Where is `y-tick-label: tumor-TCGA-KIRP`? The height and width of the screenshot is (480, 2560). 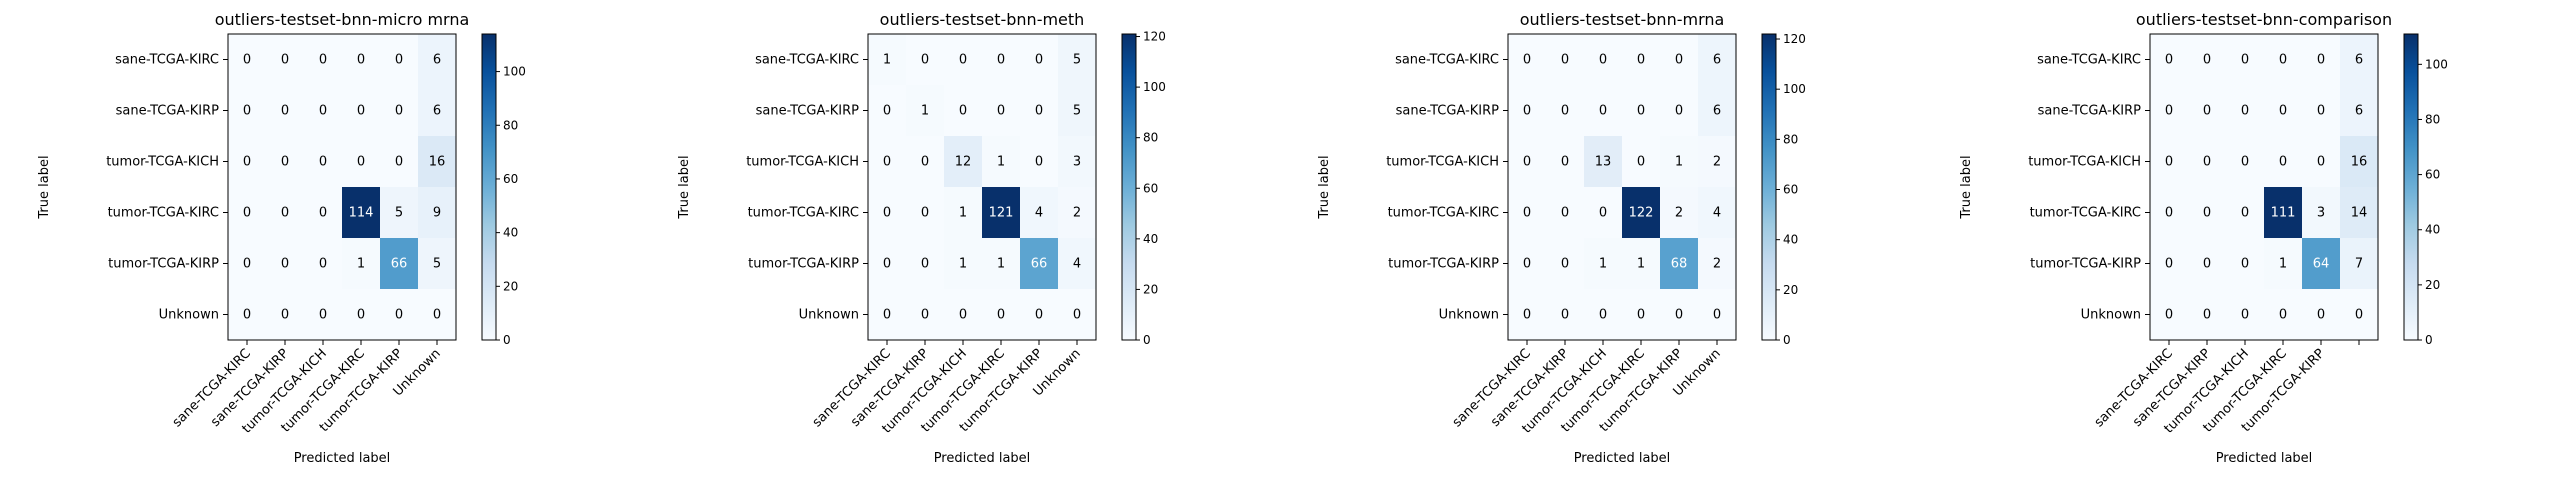
y-tick-label: tumor-TCGA-KIRP is located at coordinates (163, 264).